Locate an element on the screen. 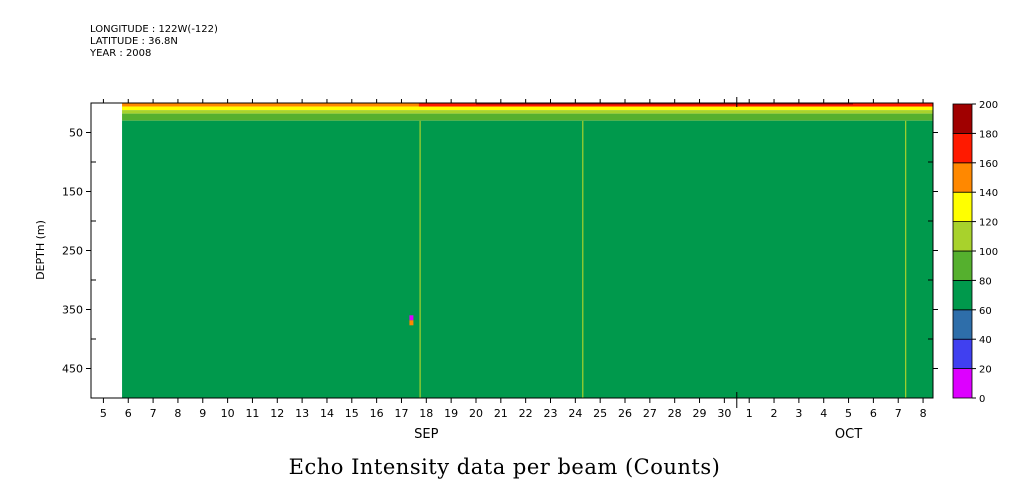 This screenshot has height=504, width=1009. colorbar-label-160: 160 is located at coordinates (988, 164).